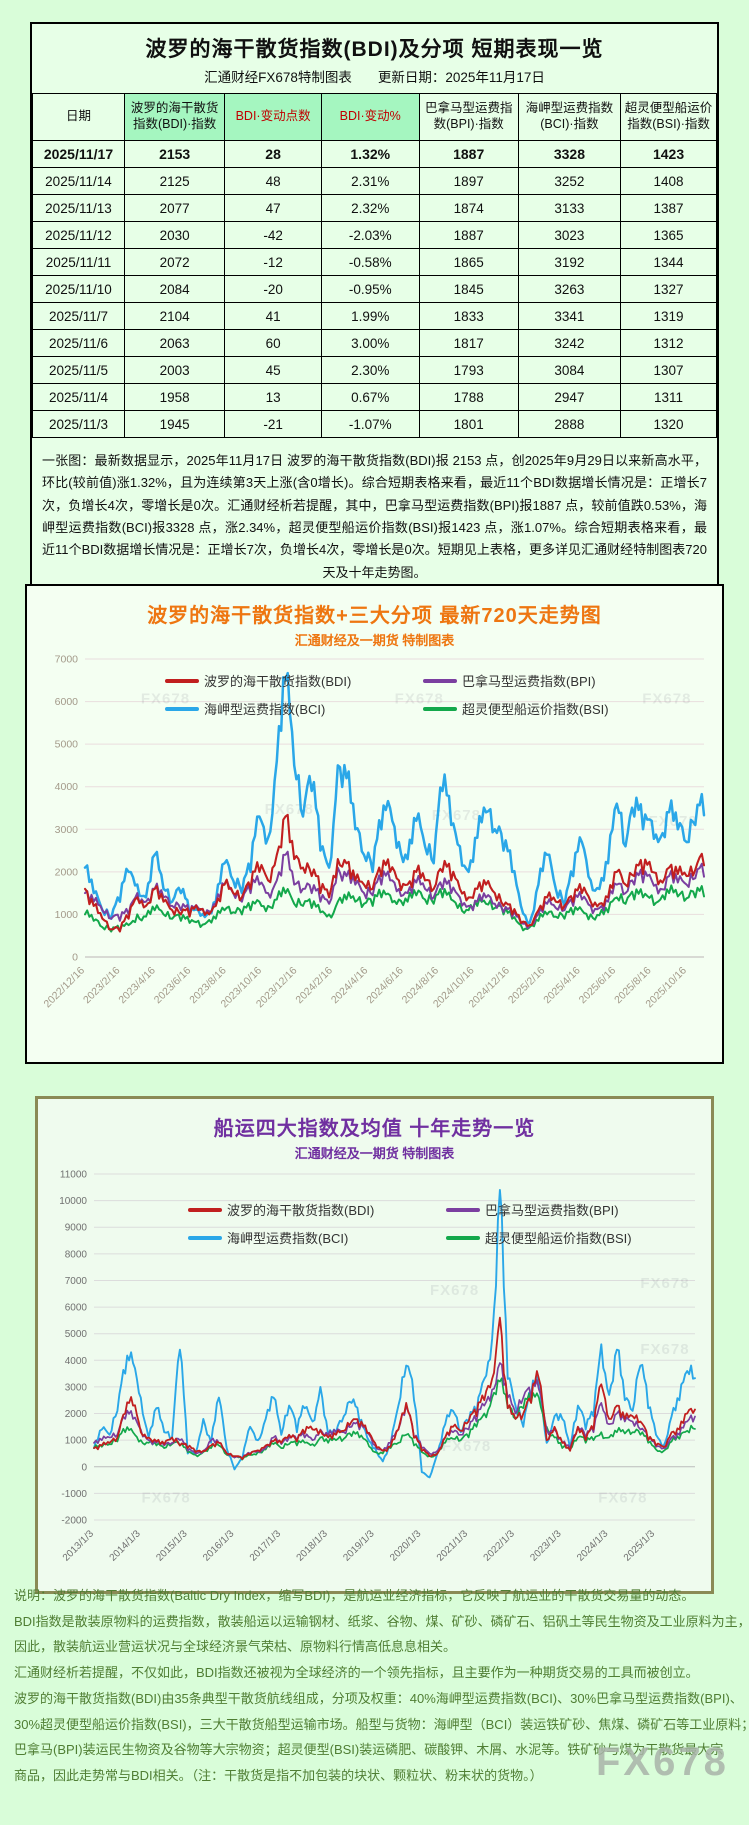 This screenshot has width=749, height=1825. What do you see at coordinates (569, 262) in the screenshot?
I see `table-cell: 3192` at bounding box center [569, 262].